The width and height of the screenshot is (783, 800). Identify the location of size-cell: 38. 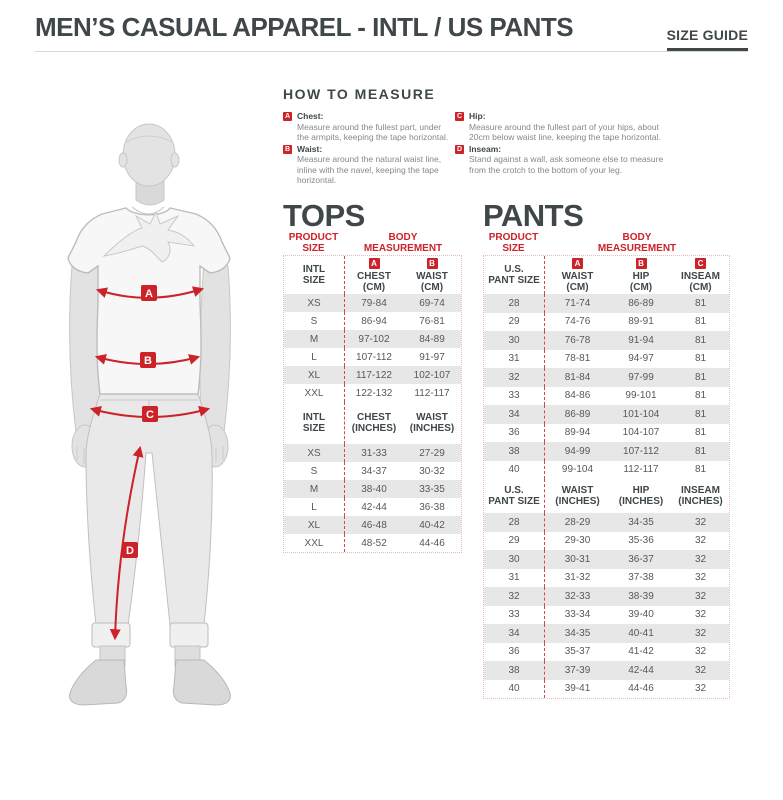
(514, 670).